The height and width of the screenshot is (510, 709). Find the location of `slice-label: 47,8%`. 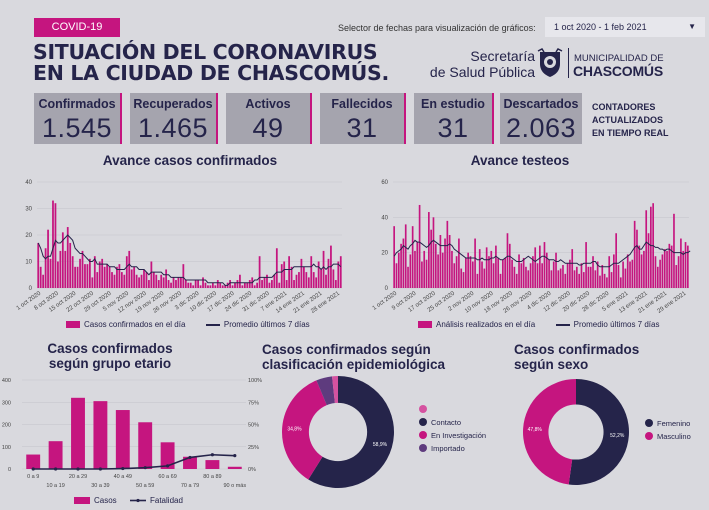

slice-label: 47,8% is located at coordinates (535, 430).